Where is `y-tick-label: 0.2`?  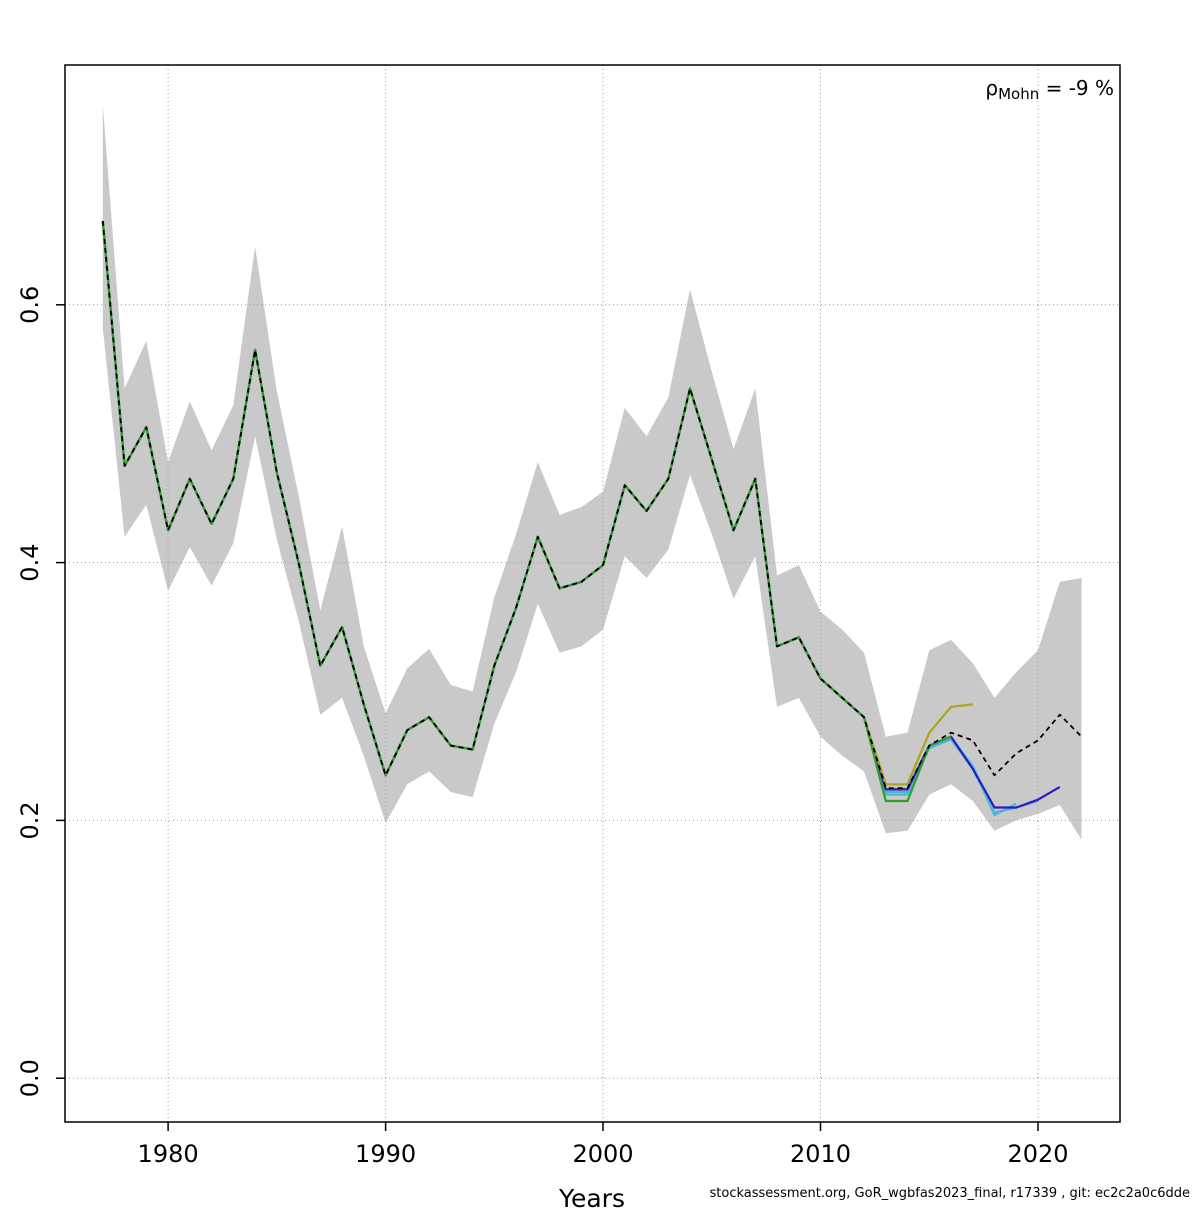 y-tick-label: 0.2 is located at coordinates (30, 820).